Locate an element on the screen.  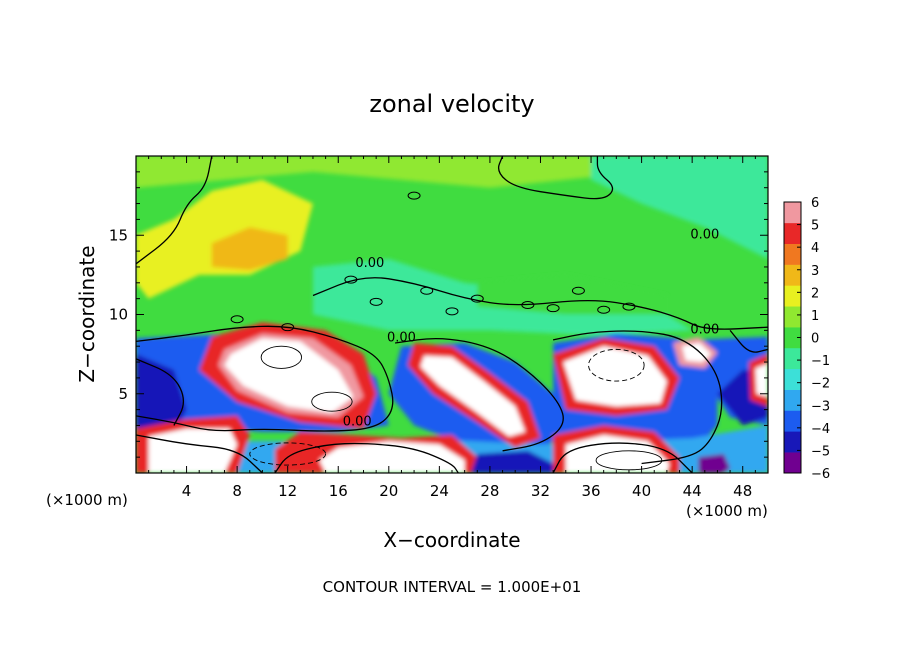
colorbar-label-1: 5 is located at coordinates (815, 226).